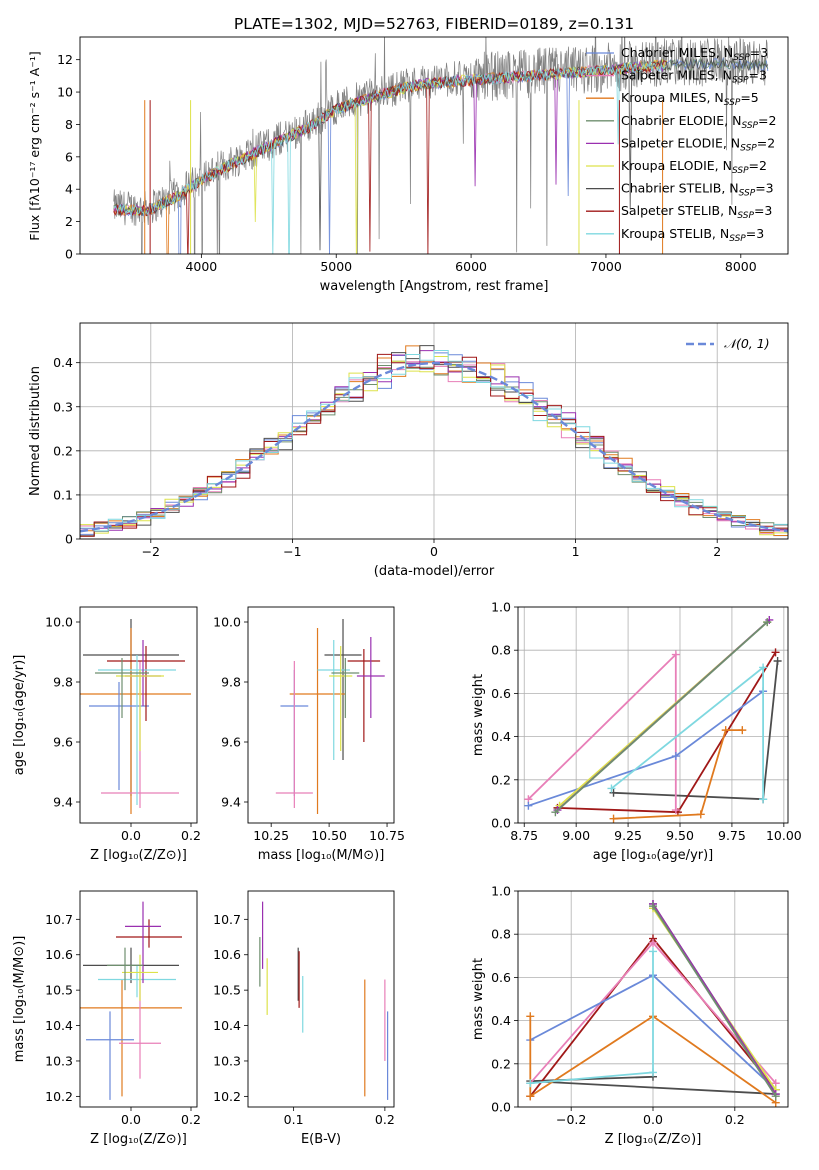 This screenshot has height=1170, width=819. What do you see at coordinates (271, 835) in the screenshot?
I see `mass-age-xtick-label-0: 10.25` at bounding box center [271, 835].